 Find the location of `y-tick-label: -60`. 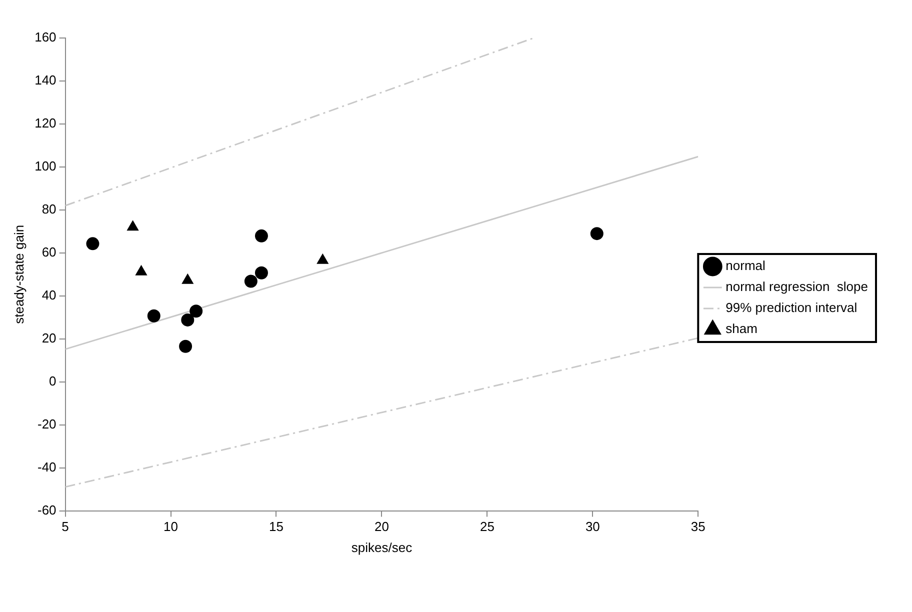

y-tick-label: -60 is located at coordinates (46, 510).